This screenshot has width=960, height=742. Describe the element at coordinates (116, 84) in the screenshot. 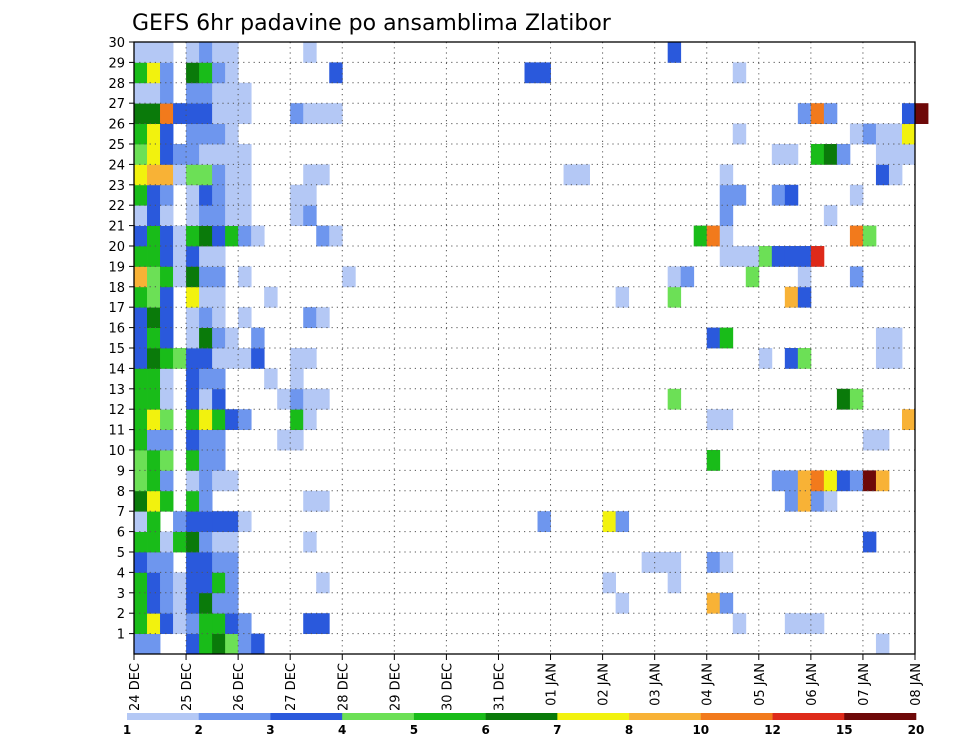

I see `y-tick-label: 28` at that location.